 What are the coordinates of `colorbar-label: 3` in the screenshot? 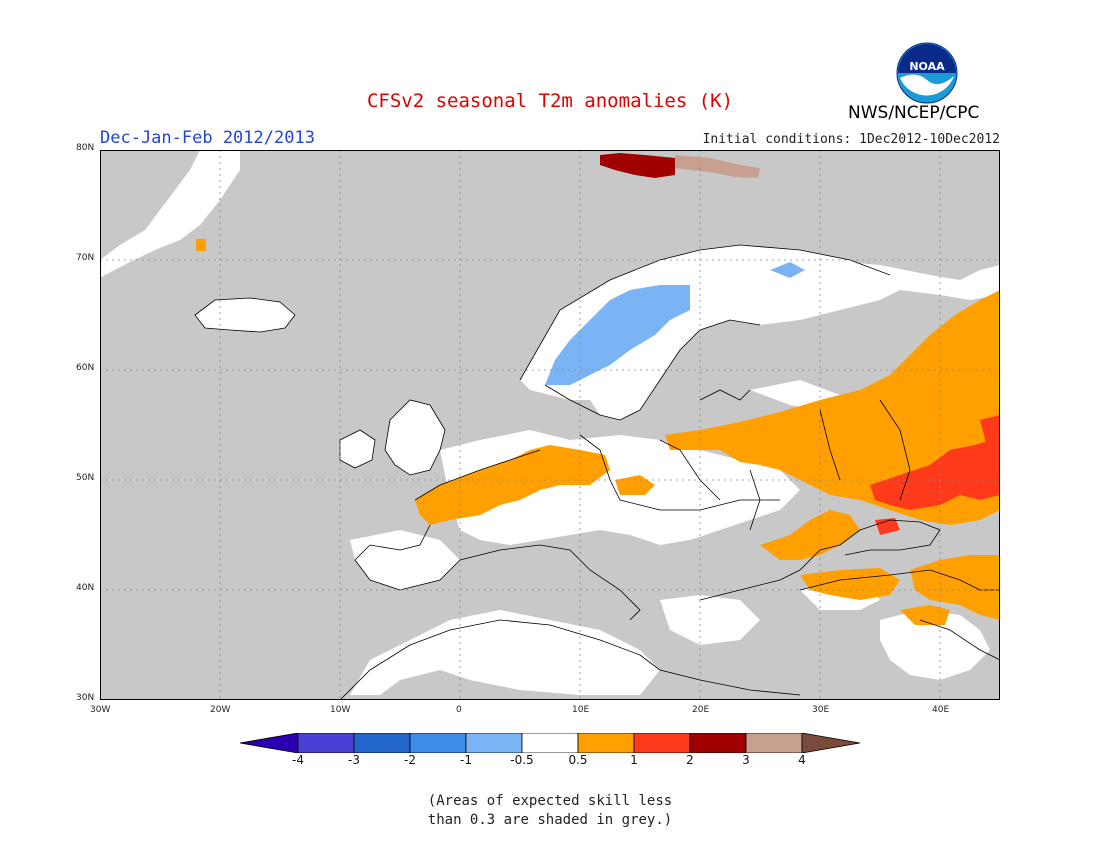 It's located at (746, 760).